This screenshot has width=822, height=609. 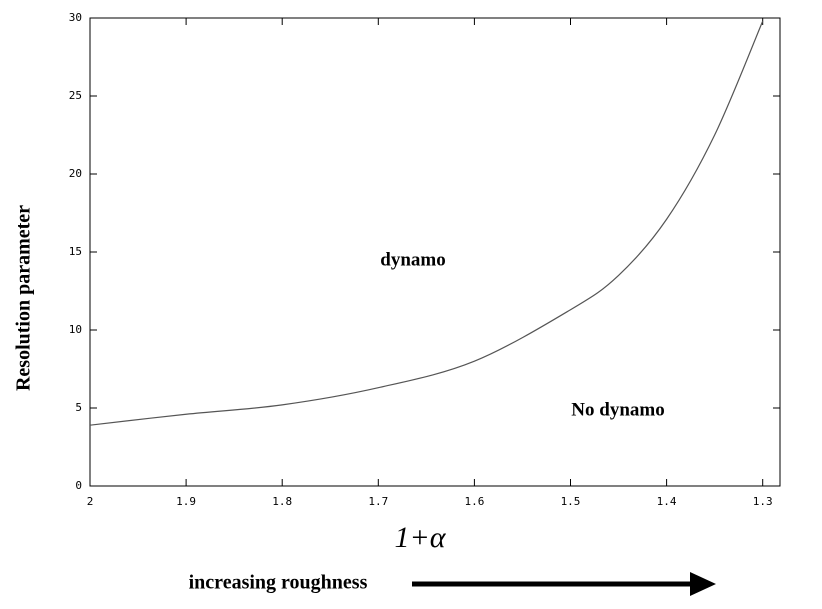 What do you see at coordinates (75, 173) in the screenshot?
I see `y-tick-label: 20` at bounding box center [75, 173].